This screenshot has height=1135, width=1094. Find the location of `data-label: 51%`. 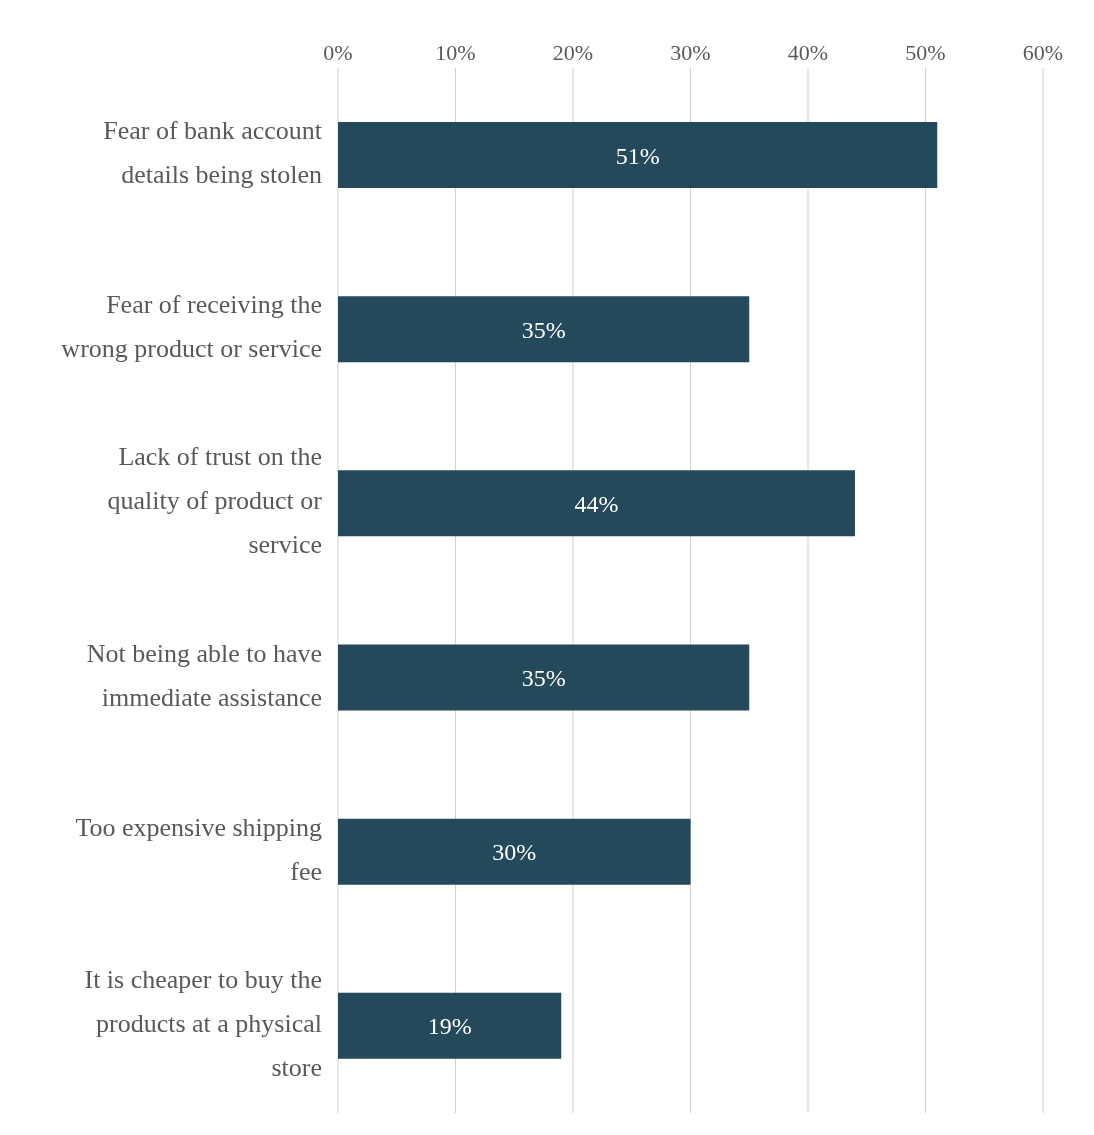

data-label: 51% is located at coordinates (637, 155).